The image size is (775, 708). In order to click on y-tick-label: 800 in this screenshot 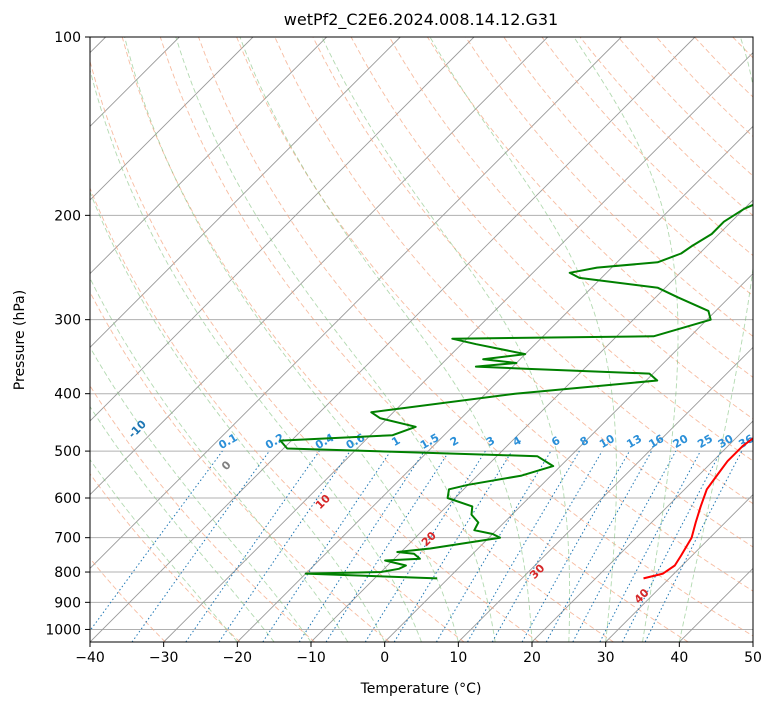, I will do `click(67, 573)`.